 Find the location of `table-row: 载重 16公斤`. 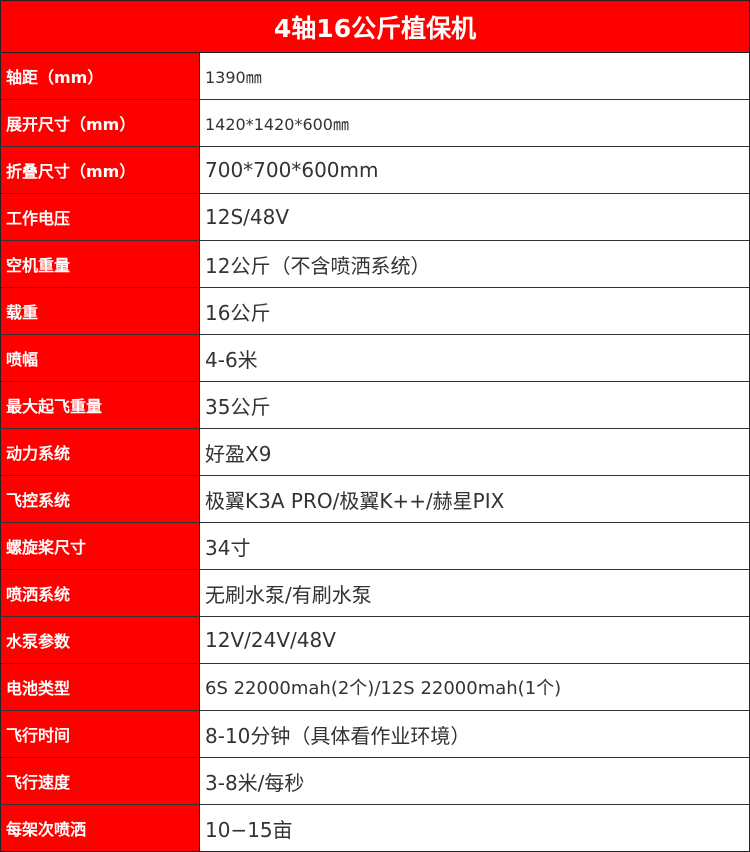

table-row: 载重 16公斤 is located at coordinates (375, 311).